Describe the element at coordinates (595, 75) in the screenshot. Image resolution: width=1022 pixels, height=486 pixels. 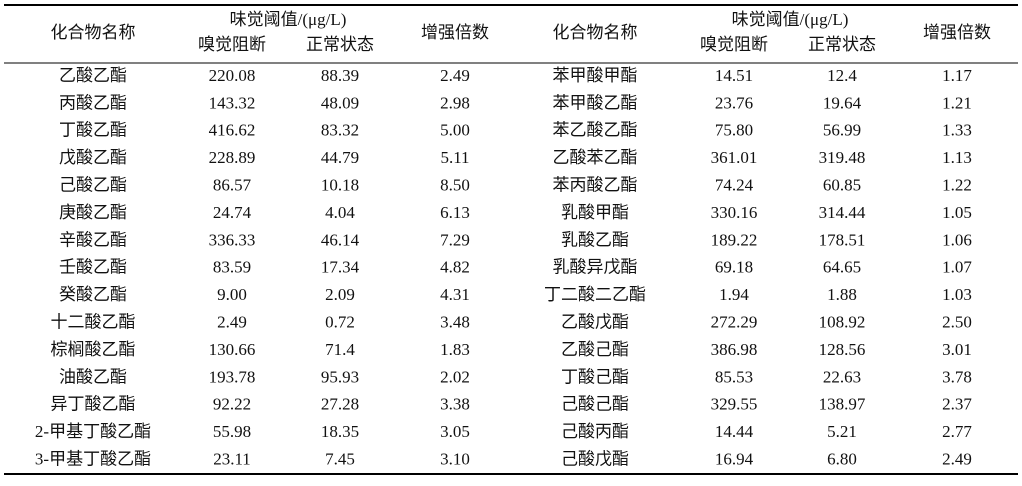
I see `compound-name: 苯甲酸甲酯` at that location.